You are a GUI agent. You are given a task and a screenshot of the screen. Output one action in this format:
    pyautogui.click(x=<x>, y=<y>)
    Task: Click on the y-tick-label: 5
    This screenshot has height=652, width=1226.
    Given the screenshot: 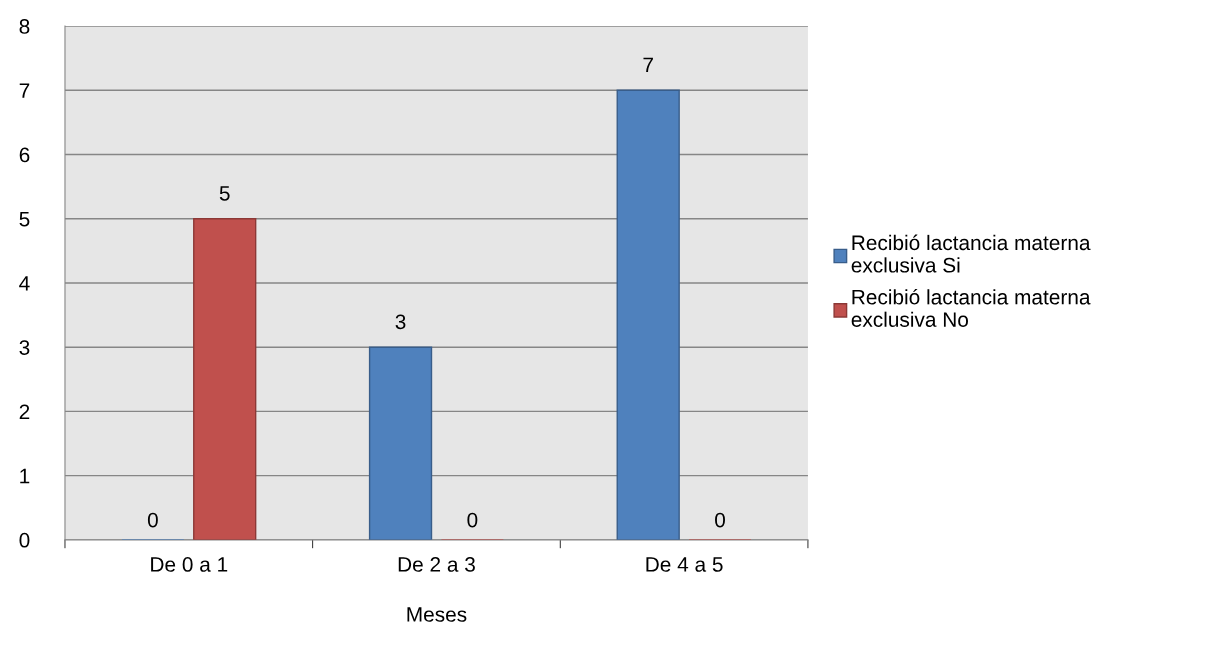 What is the action you would take?
    pyautogui.click(x=24, y=219)
    